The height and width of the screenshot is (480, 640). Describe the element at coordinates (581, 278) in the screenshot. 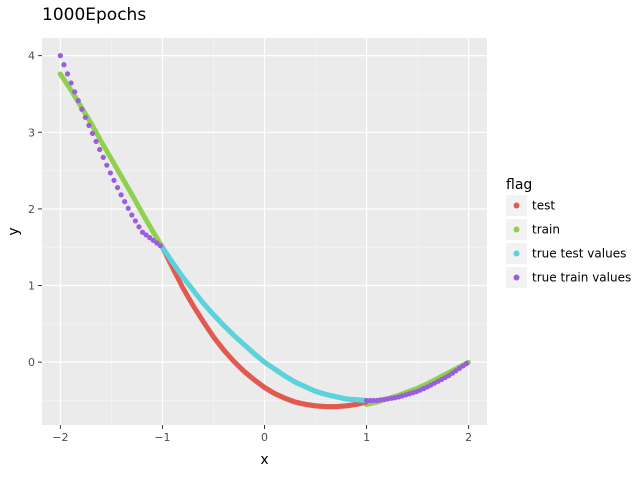

I see `legend-label: true train values` at that location.